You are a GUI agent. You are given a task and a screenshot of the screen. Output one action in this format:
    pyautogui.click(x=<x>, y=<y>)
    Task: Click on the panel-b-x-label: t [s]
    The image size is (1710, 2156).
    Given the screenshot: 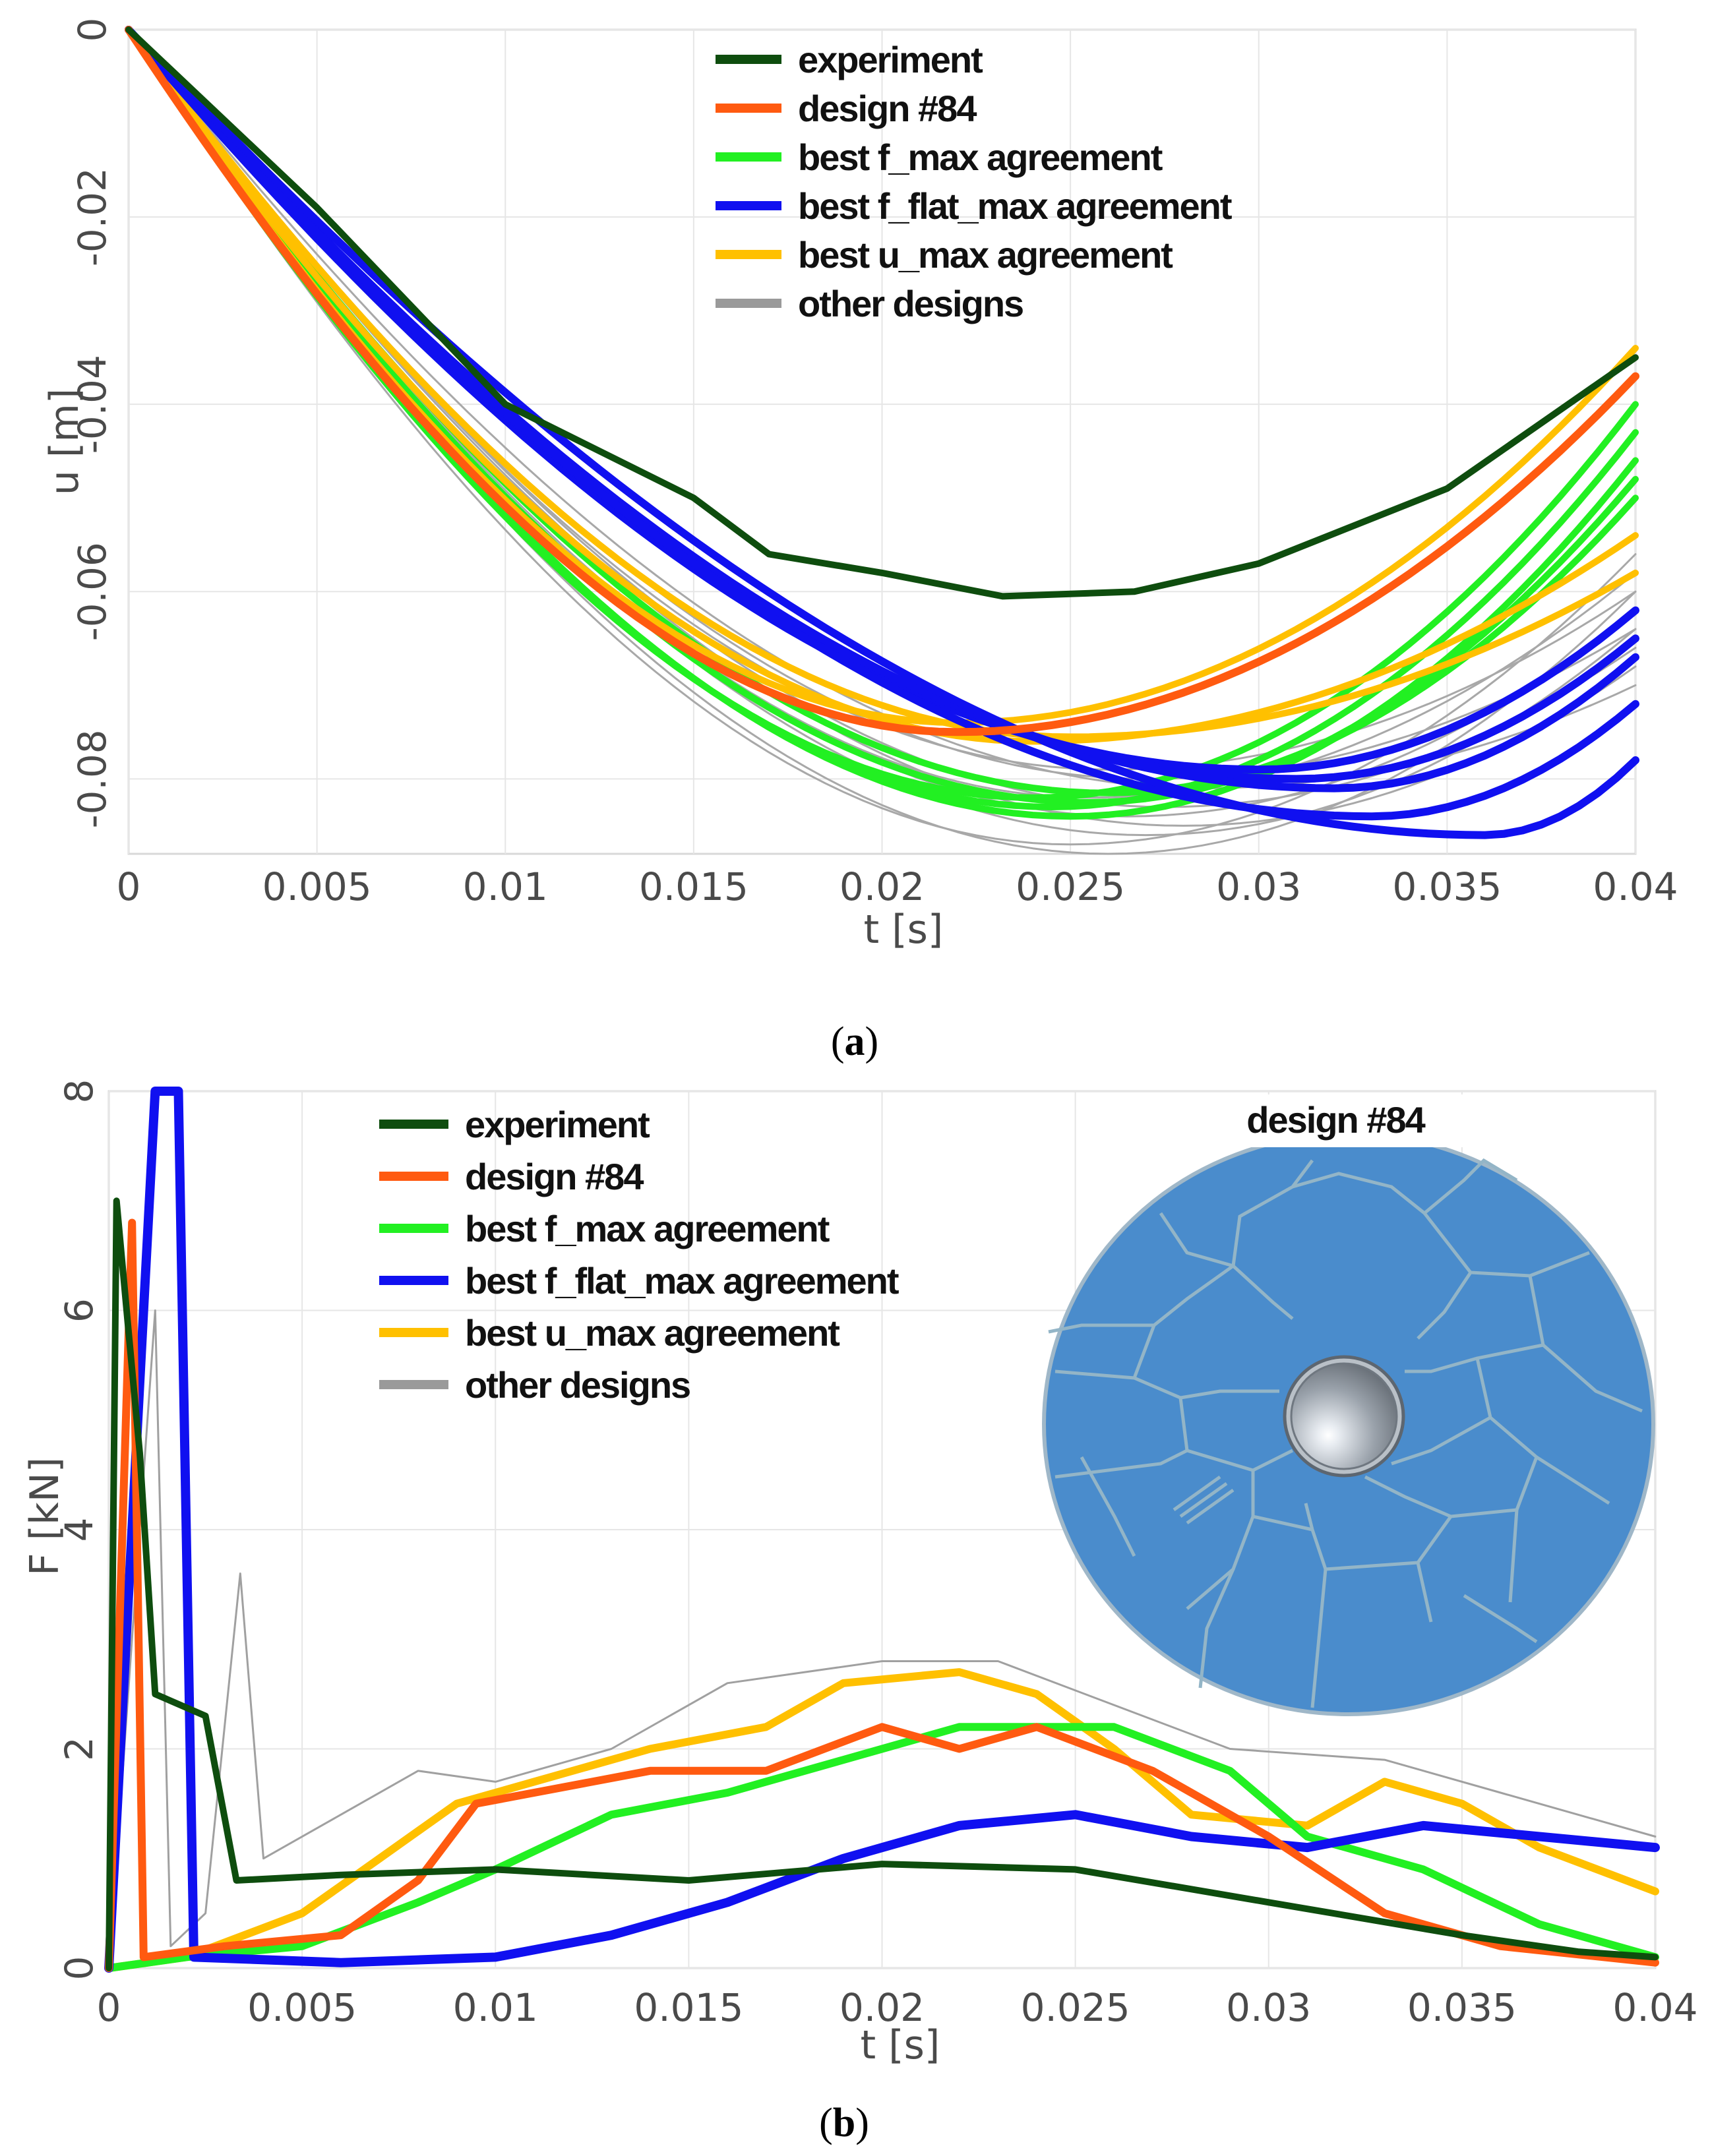 What is the action you would take?
    pyautogui.click(x=901, y=2045)
    